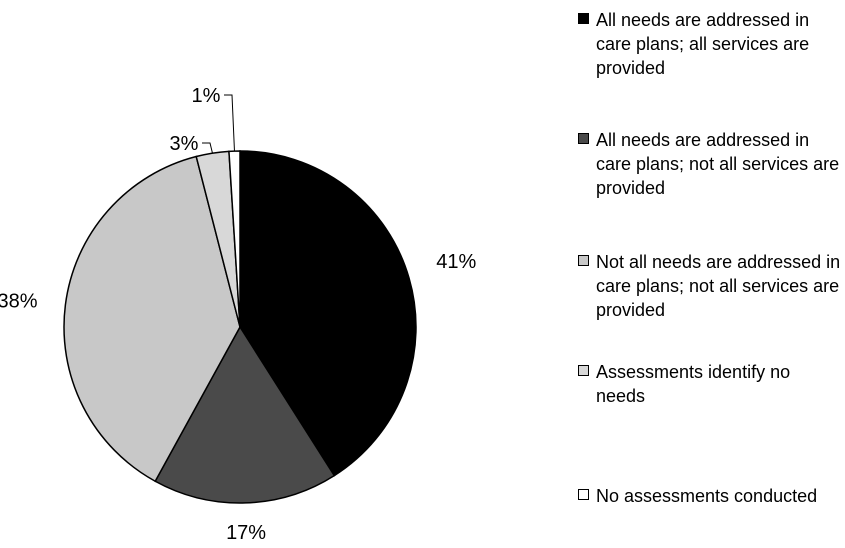 This screenshot has height=548, width=845. Describe the element at coordinates (206, 96) in the screenshot. I see `data-label: 1%` at that location.